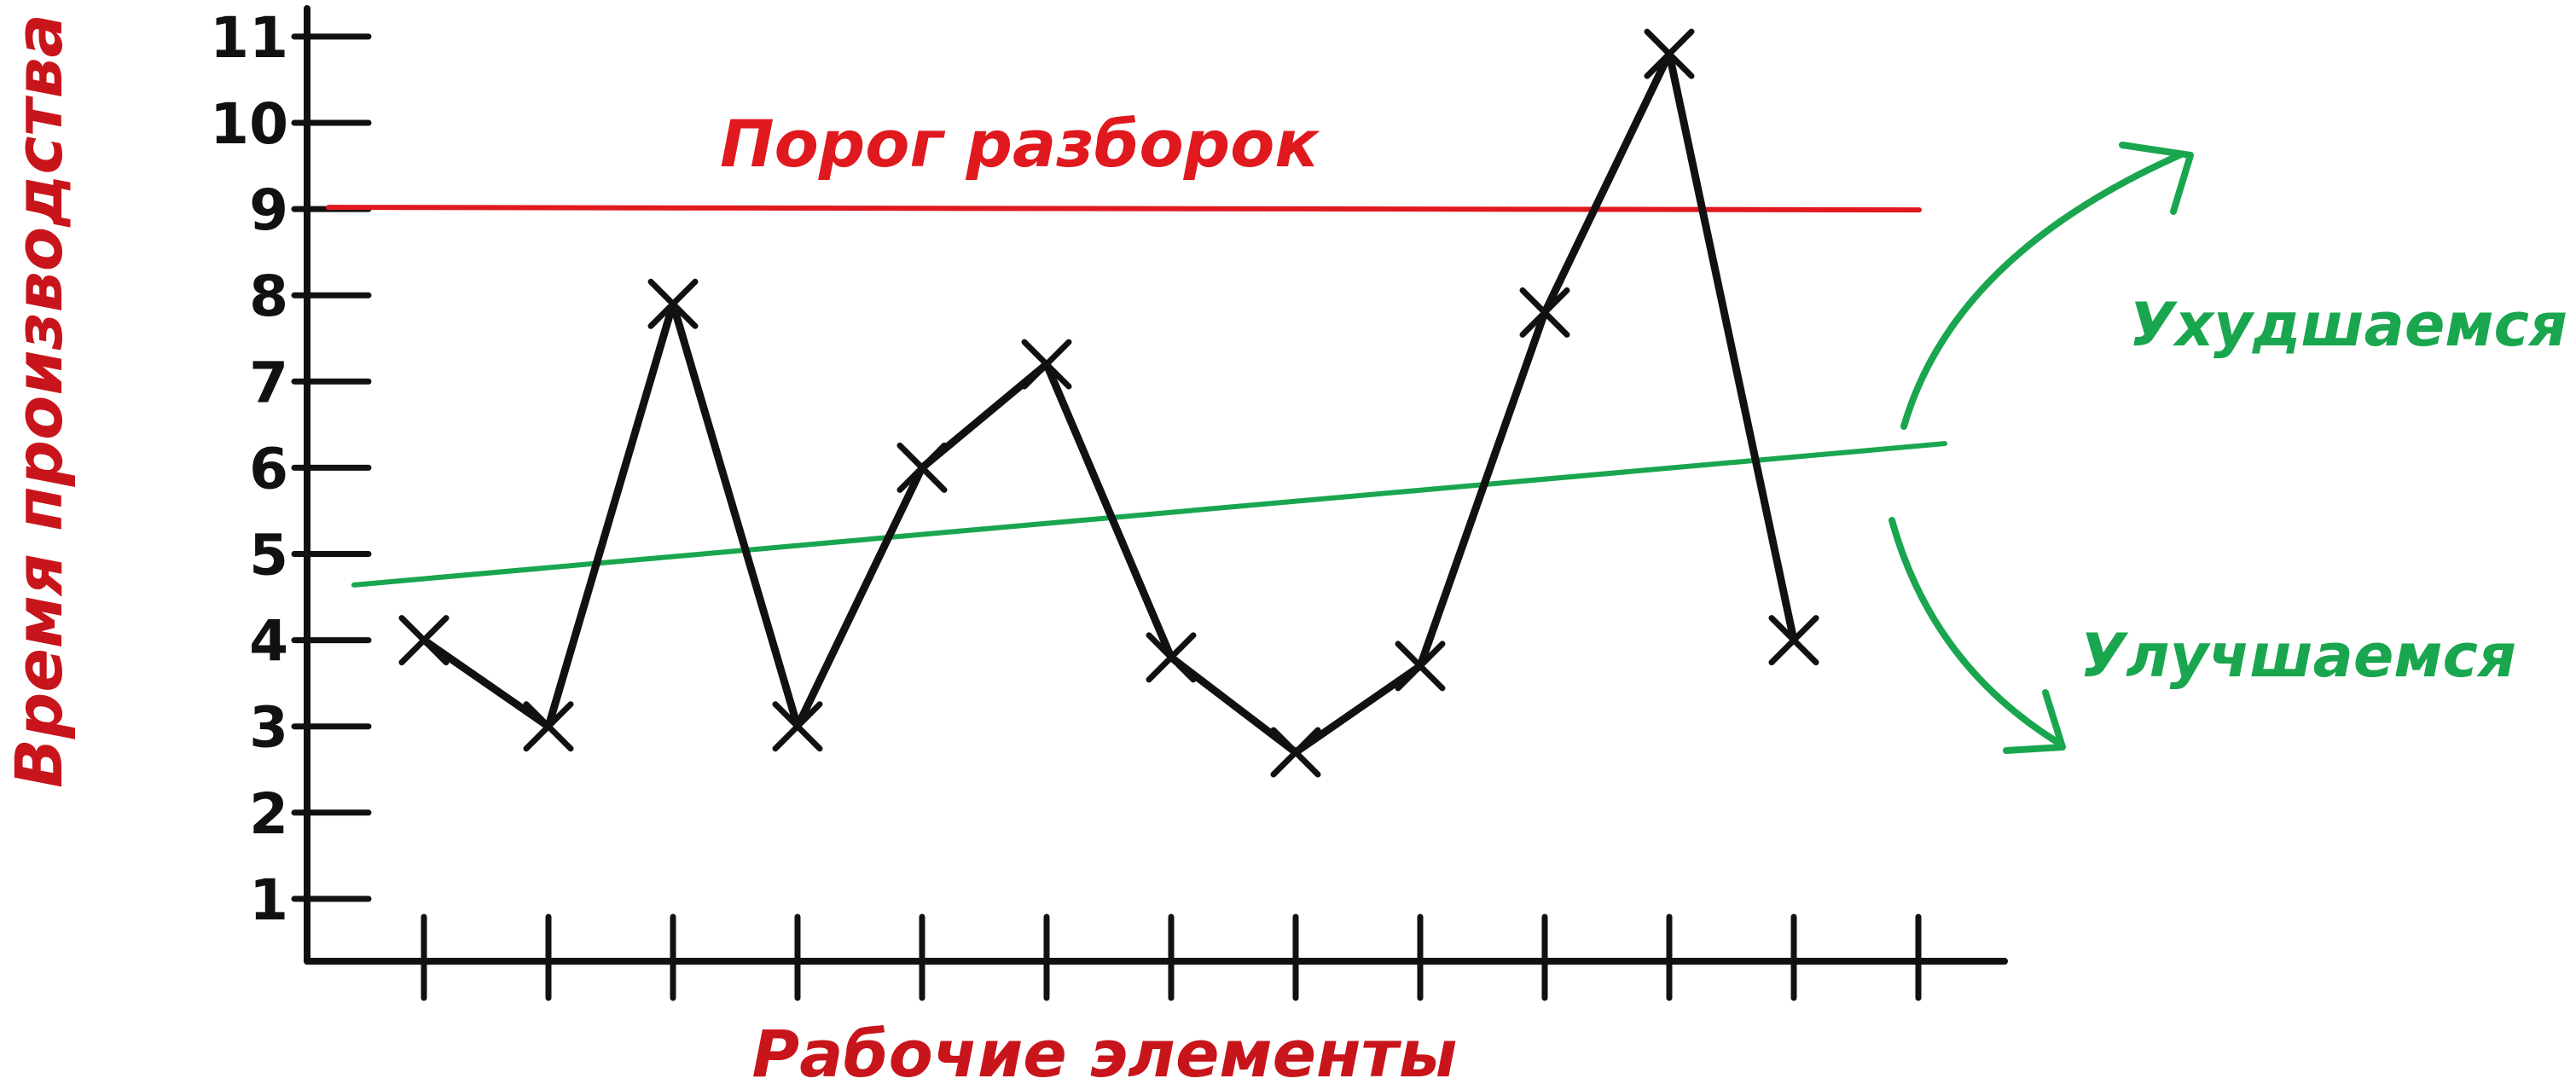  Describe the element at coordinates (268, 728) in the screenshot. I see `y-tick-label-3: 3` at that location.